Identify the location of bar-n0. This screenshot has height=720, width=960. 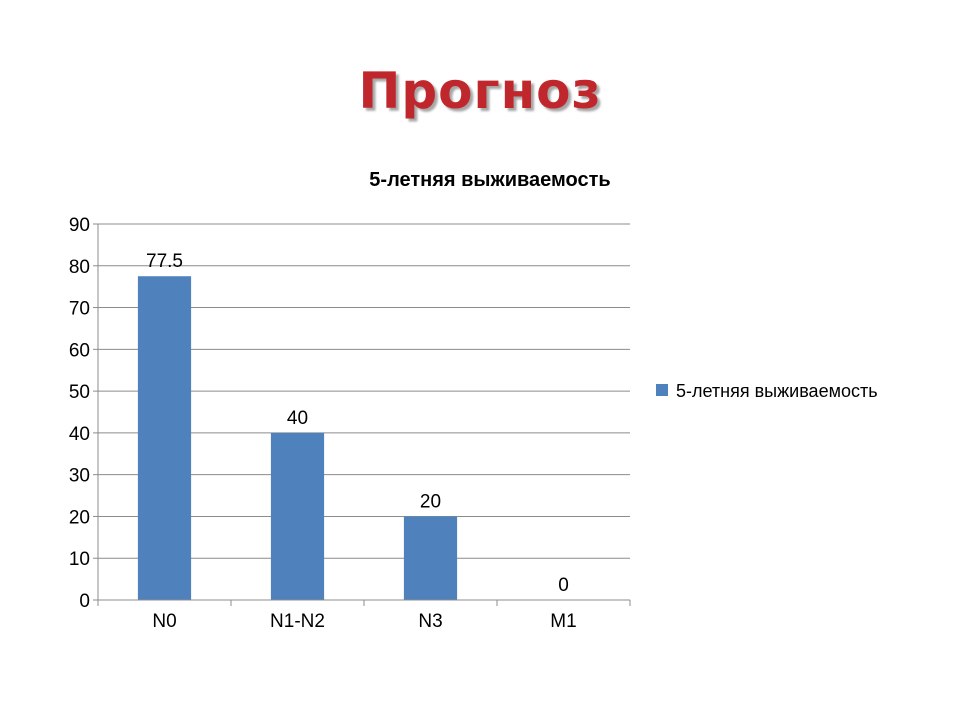
(164, 438).